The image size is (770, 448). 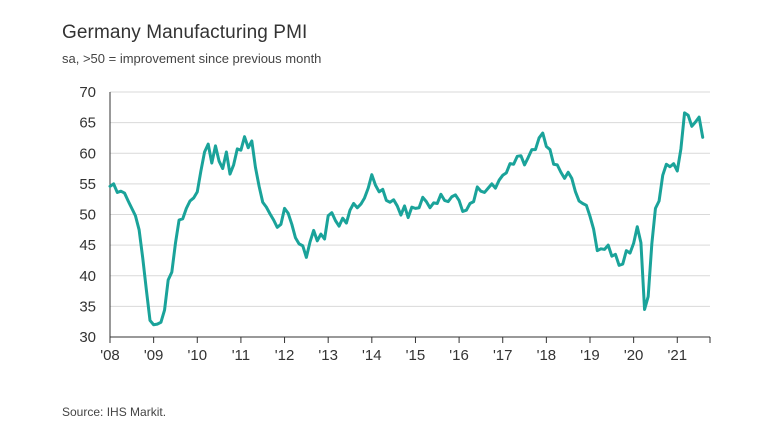 What do you see at coordinates (459, 355) in the screenshot?
I see `x-tick-label-2016: '16` at bounding box center [459, 355].